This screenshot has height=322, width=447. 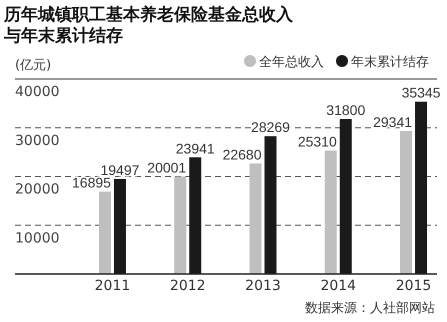 I want to click on x-tick-label: 2012, so click(x=188, y=286).